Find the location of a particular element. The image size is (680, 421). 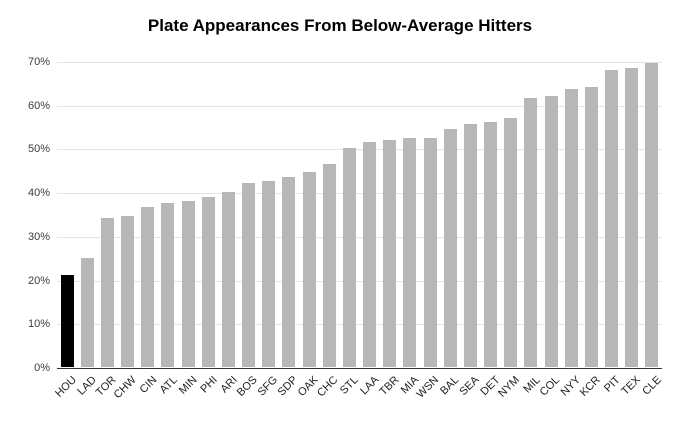

bar-nyy is located at coordinates (571, 228).